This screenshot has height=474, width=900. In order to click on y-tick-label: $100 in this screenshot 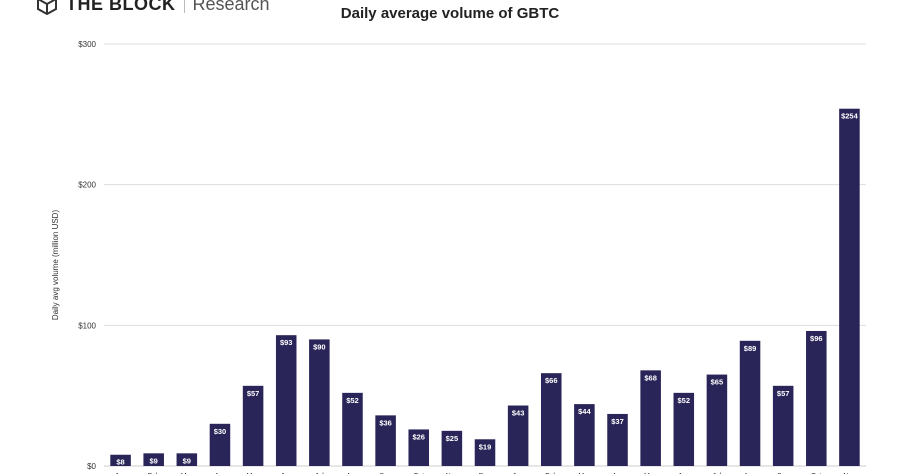, I will do `click(87, 325)`.